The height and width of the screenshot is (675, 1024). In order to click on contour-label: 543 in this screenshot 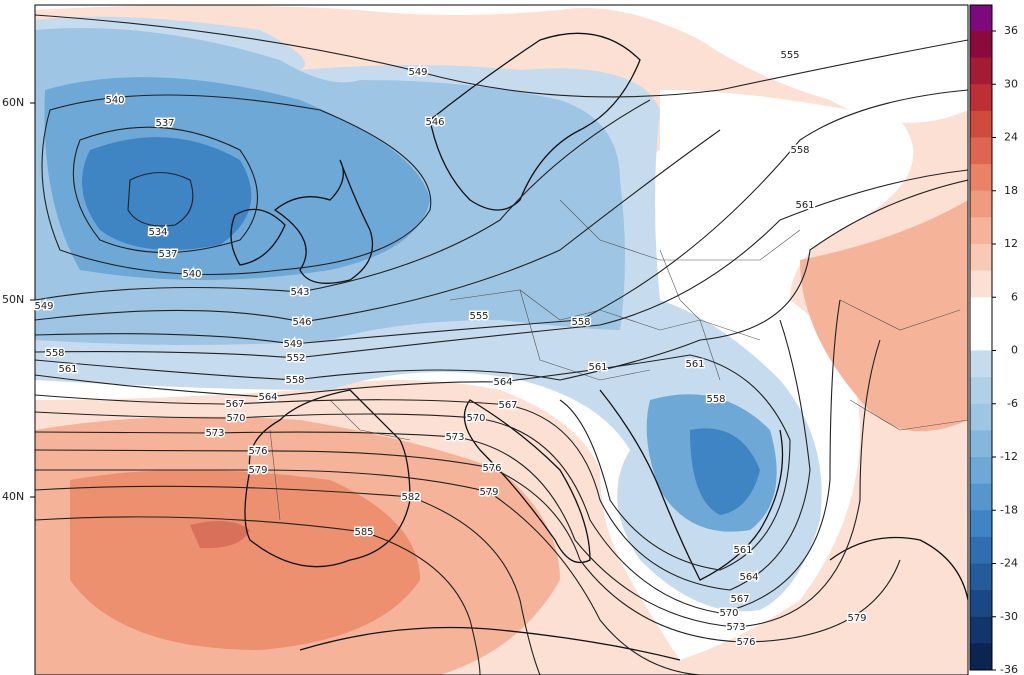, I will do `click(299, 292)`.